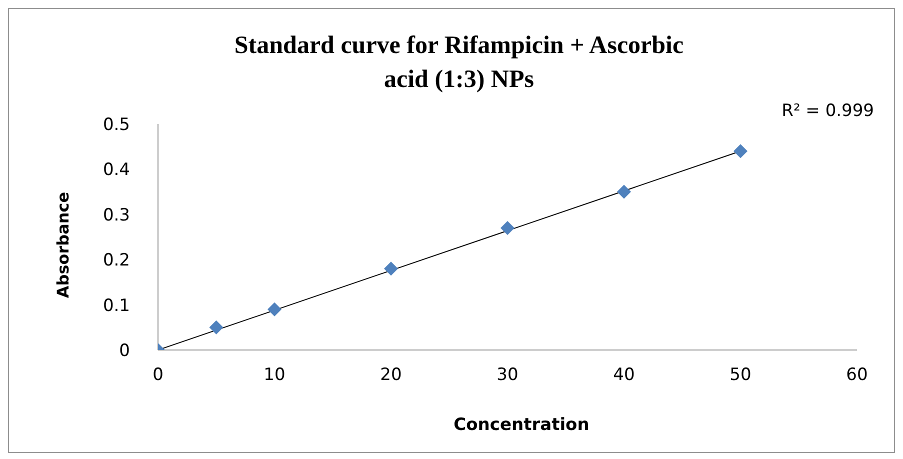 The height and width of the screenshot is (459, 903). Describe the element at coordinates (116, 260) in the screenshot. I see `y-tick-label: 0.2` at that location.